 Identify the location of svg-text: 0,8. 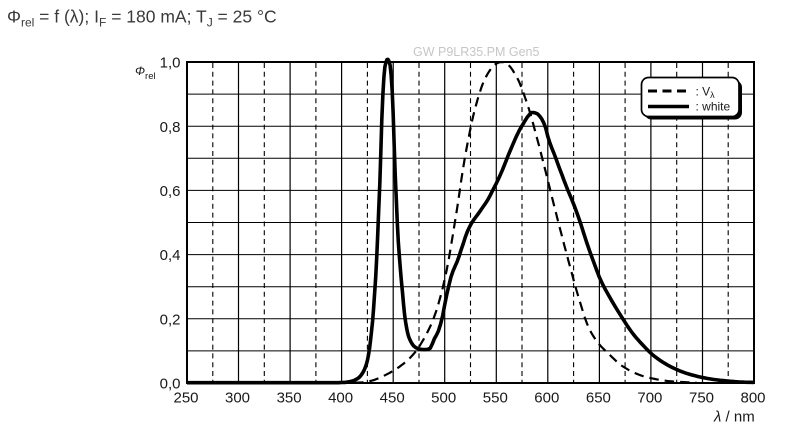
(170, 127).